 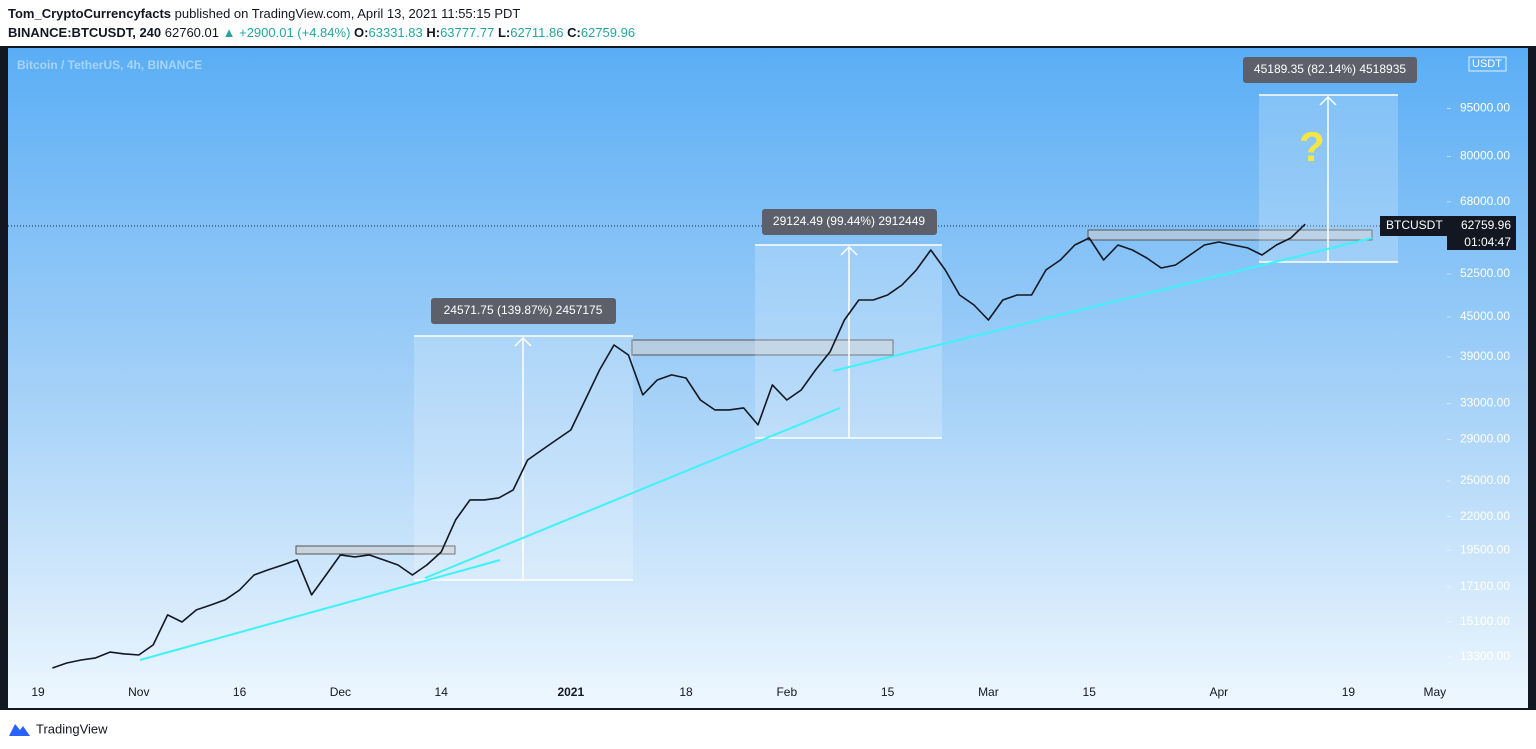 What do you see at coordinates (1485, 516) in the screenshot?
I see `y-tick-label: 22000.00` at bounding box center [1485, 516].